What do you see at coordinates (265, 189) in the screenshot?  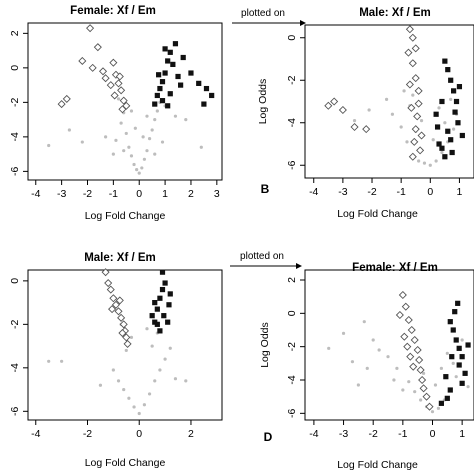 I see `panel-letter-b: B` at bounding box center [265, 189].